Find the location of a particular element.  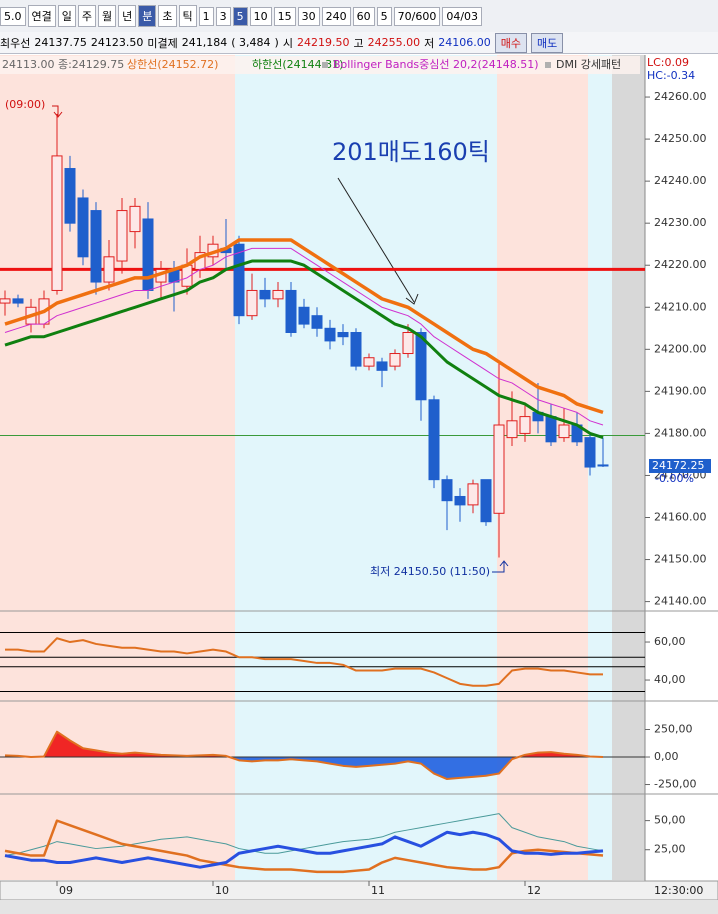

toolbar-button: 240 is located at coordinates (336, 16).